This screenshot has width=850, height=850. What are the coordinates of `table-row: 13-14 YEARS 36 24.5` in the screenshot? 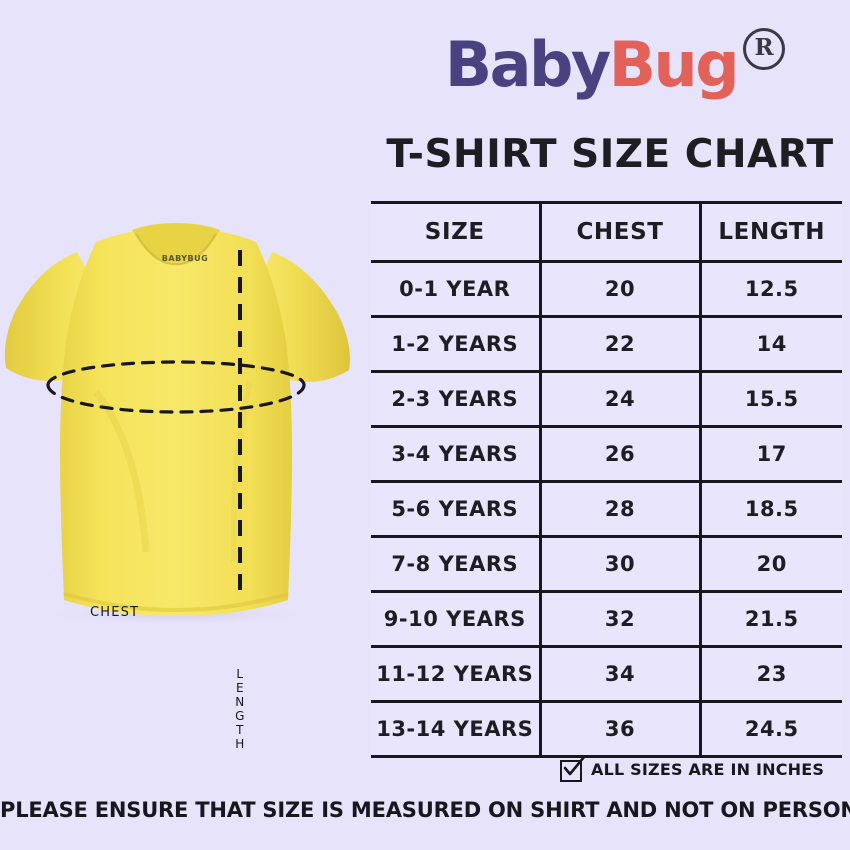 It's located at (606, 729).